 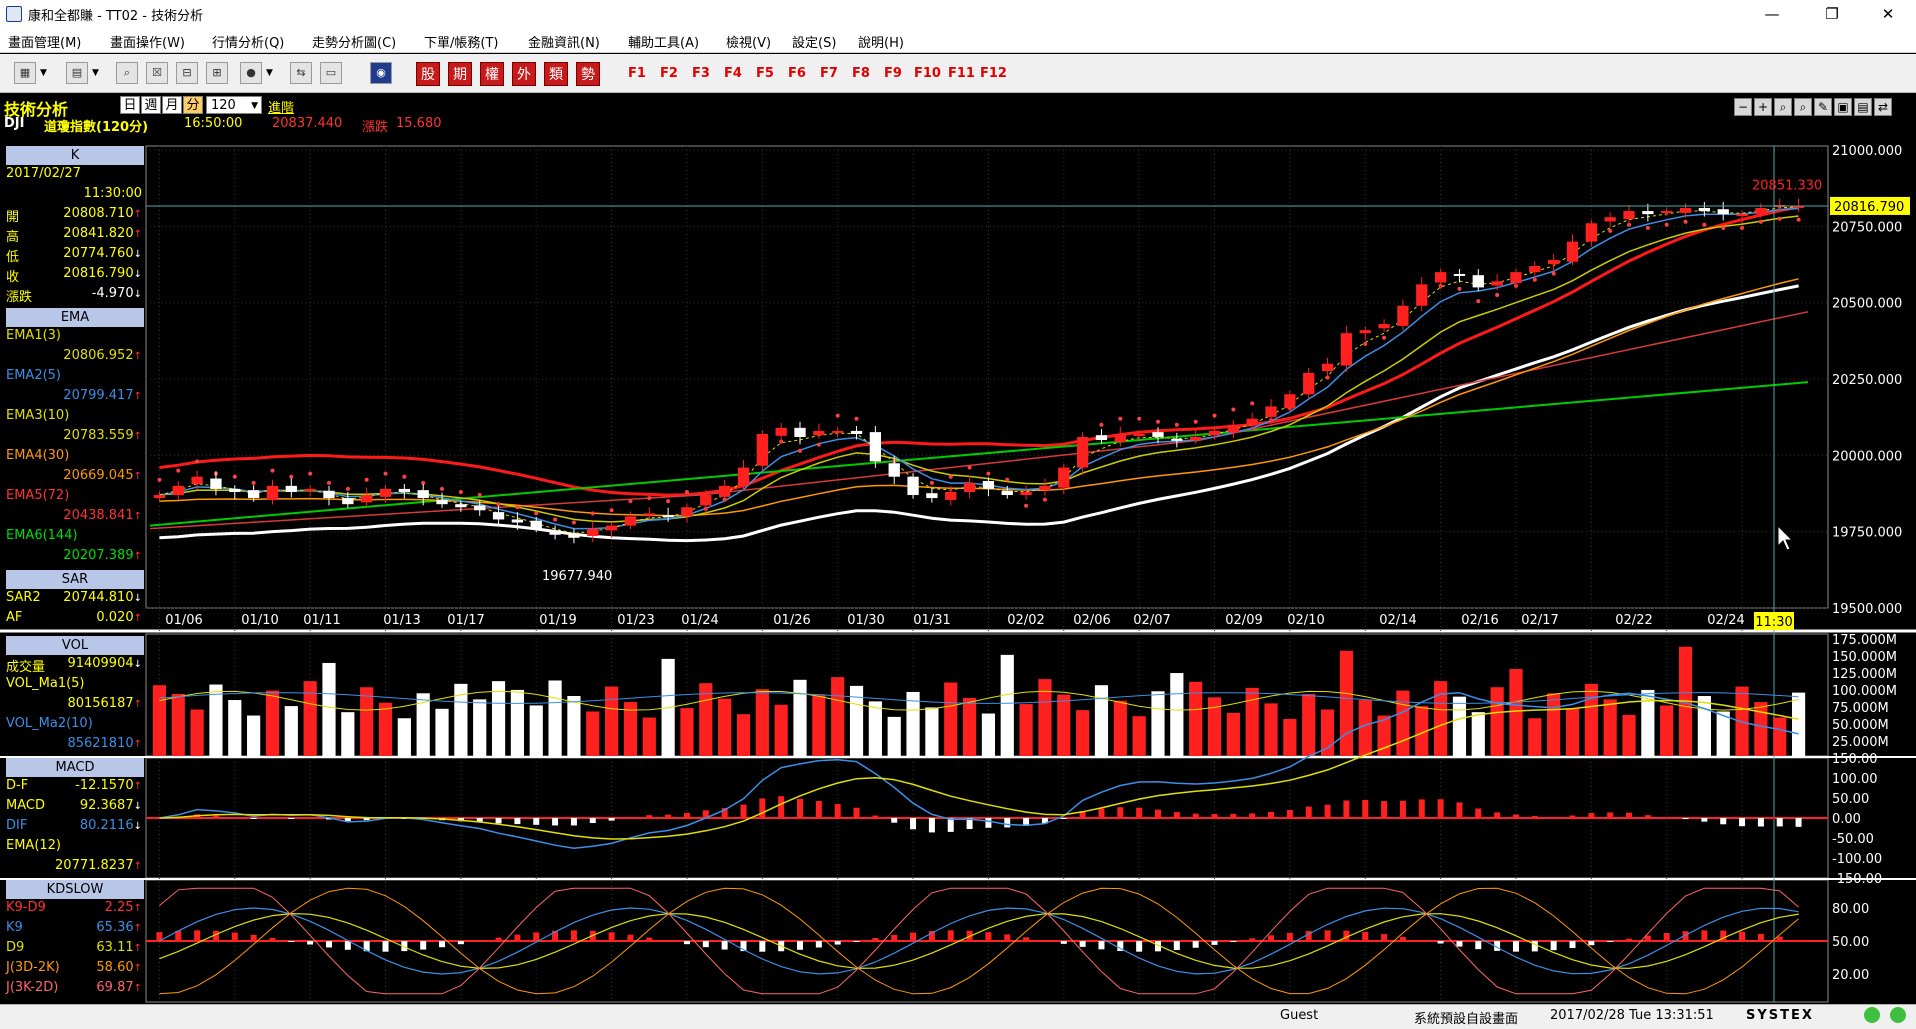 I want to click on tile-window-icon: ⊞, so click(x=217, y=73).